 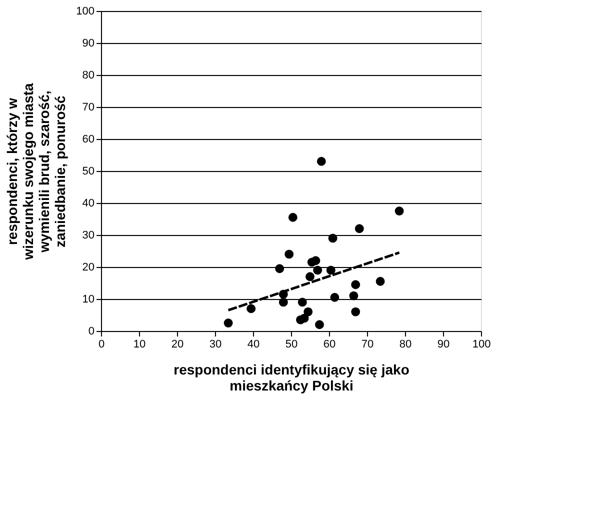 What do you see at coordinates (405, 344) in the screenshot?
I see `x-tick-label: 80` at bounding box center [405, 344].